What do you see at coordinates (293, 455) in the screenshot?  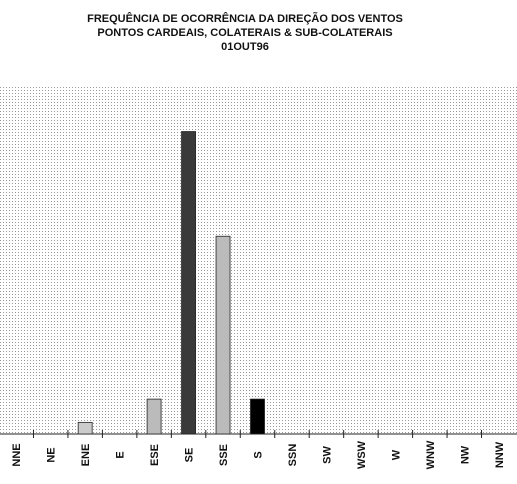 I see `x-tick-label: SSN` at bounding box center [293, 455].